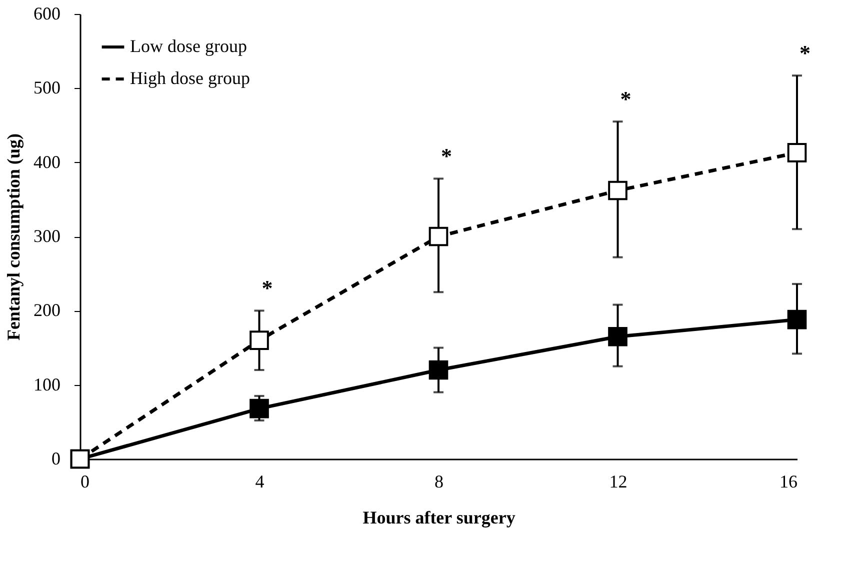 The width and height of the screenshot is (841, 572). I want to click on x-tick-label: 4, so click(259, 482).